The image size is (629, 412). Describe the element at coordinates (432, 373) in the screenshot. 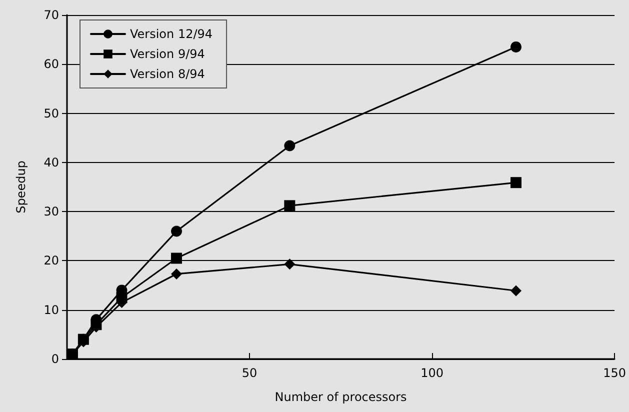

I see `x-tick-label: 100` at that location.